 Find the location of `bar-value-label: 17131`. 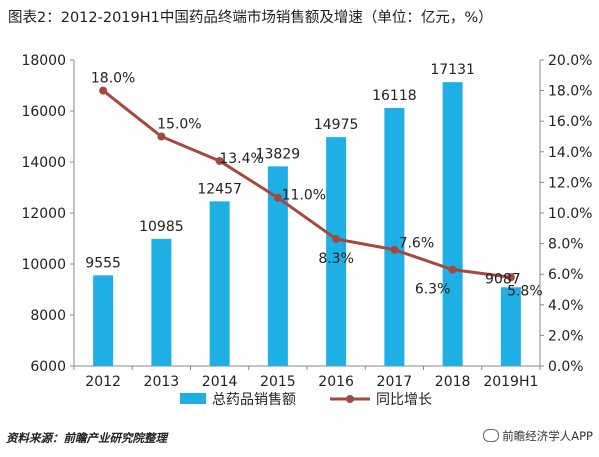

bar-value-label: 17131 is located at coordinates (452, 70).